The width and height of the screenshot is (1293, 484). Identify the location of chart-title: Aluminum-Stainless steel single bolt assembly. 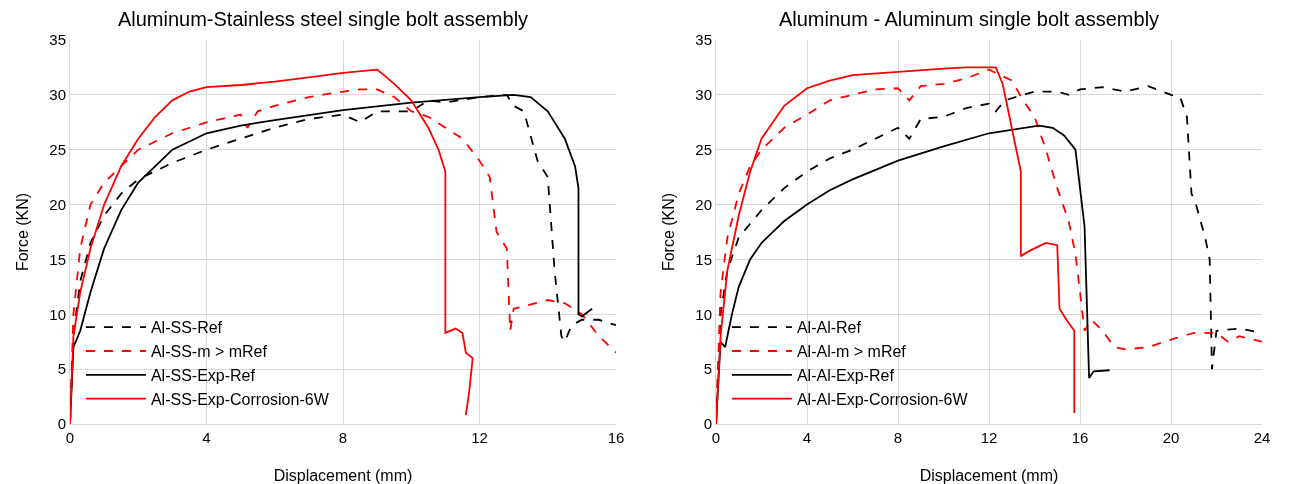
(323, 19).